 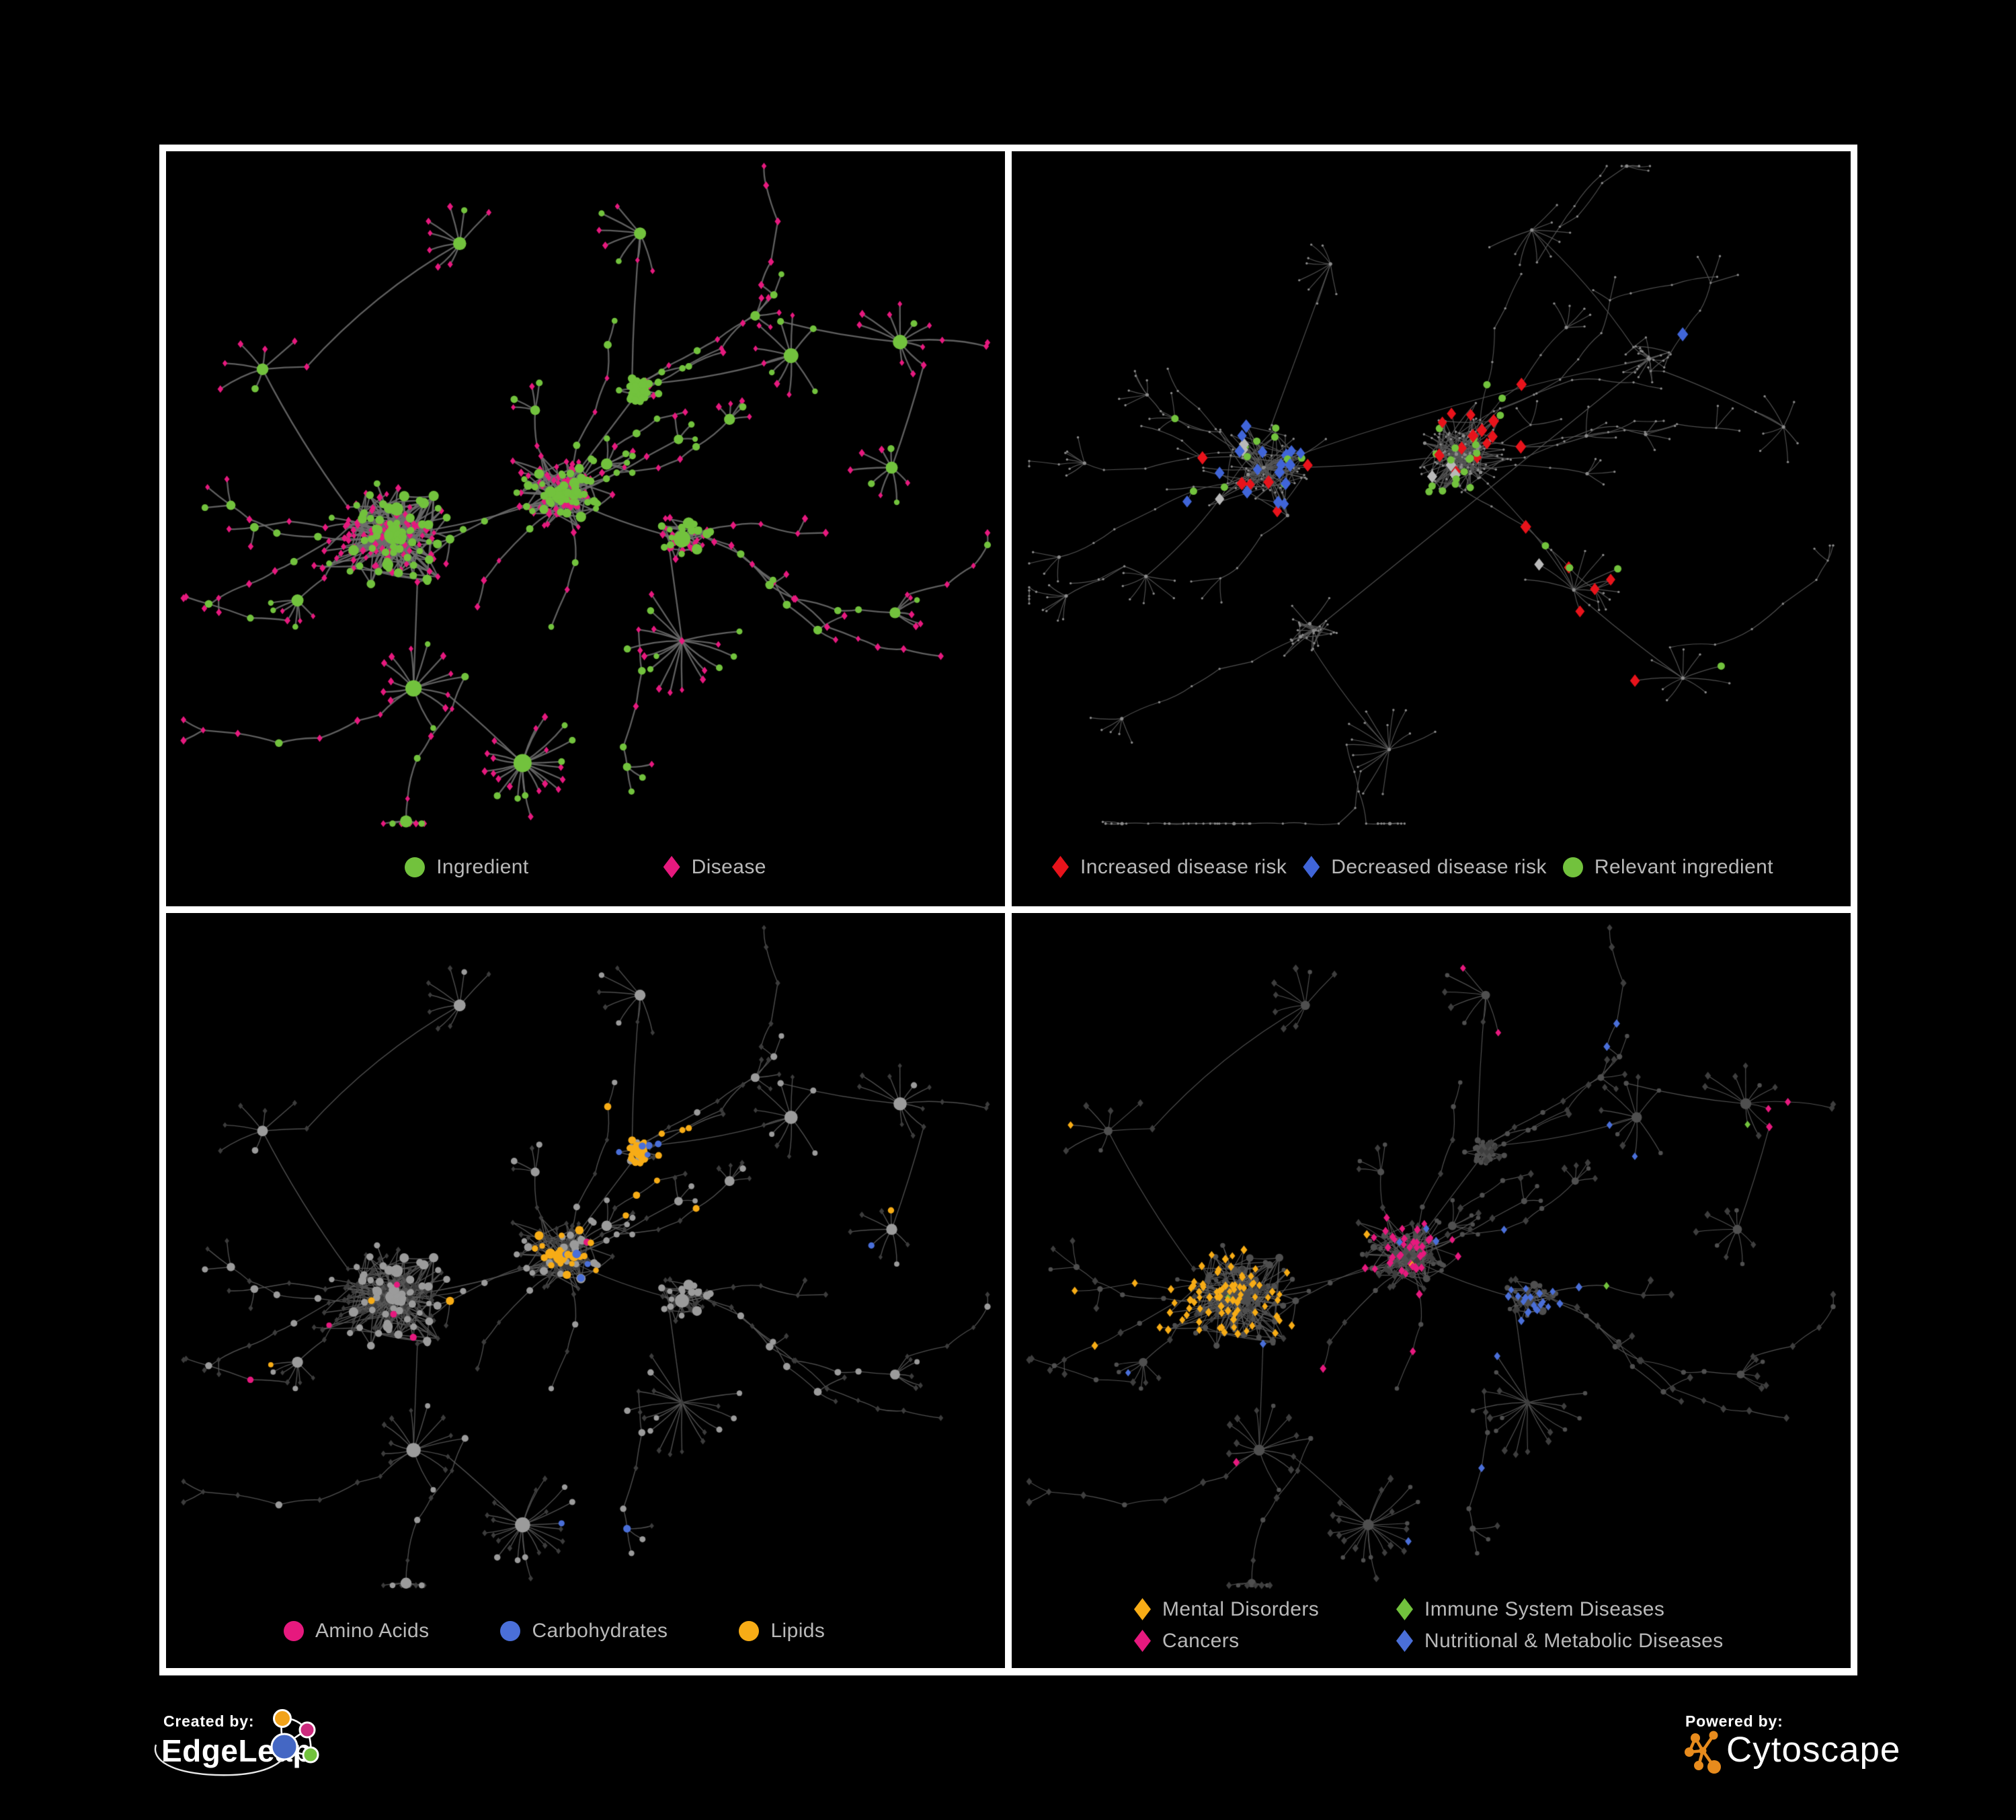 I want to click on legend-item: Nutritional & Metabolic Diseases, so click(x=1560, y=1641).